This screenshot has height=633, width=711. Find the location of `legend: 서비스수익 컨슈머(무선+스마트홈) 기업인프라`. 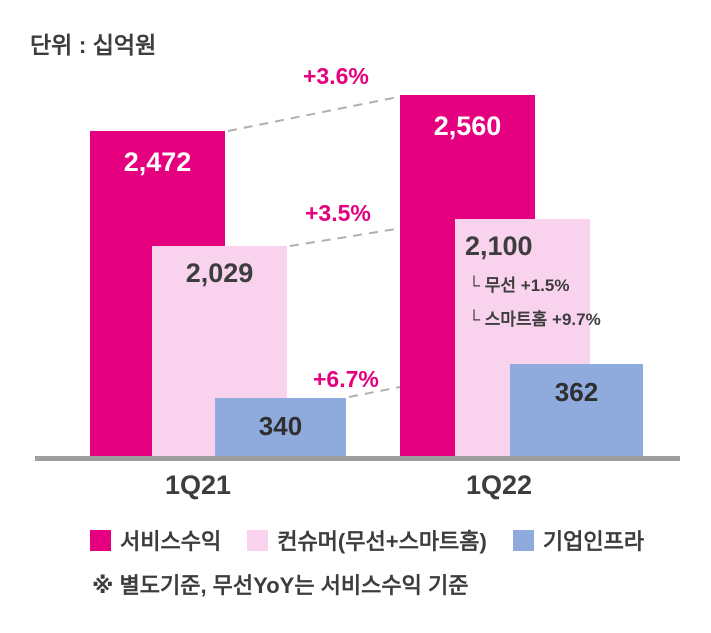

legend: 서비스수익 컨슈머(무선+스마트홈) 기업인프라 is located at coordinates (367, 540).